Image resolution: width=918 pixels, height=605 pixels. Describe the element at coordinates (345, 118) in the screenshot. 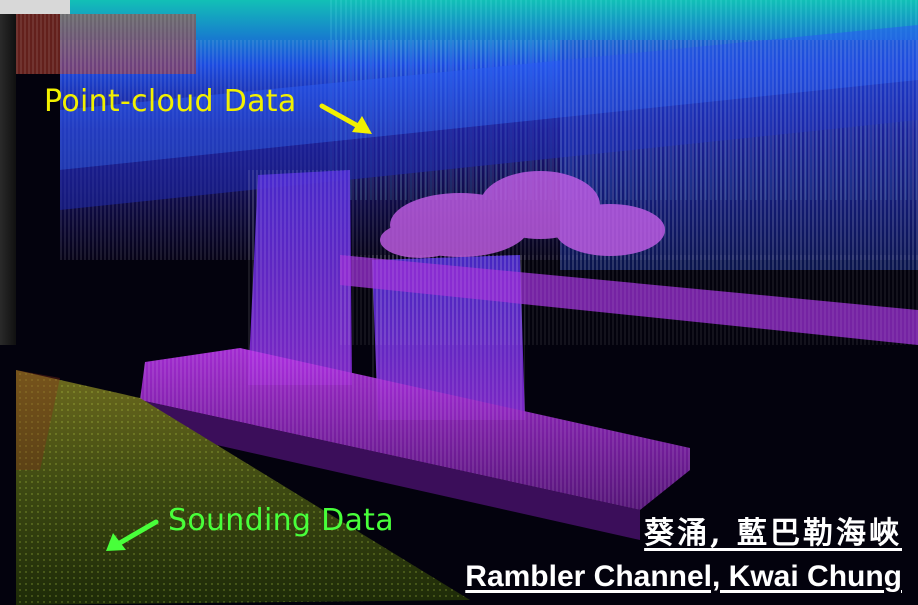

I see `point-cloud-arrow-icon` at that location.